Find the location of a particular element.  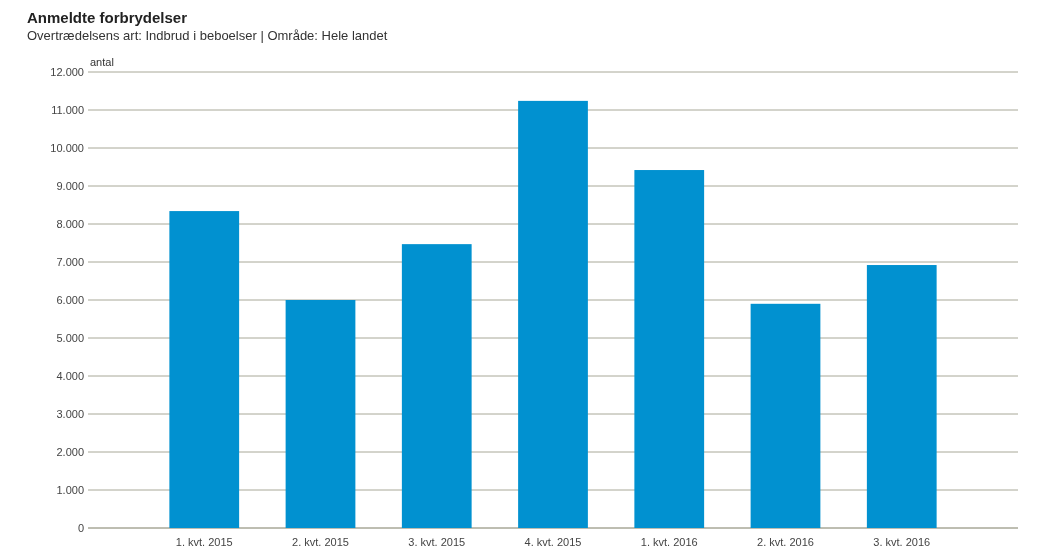

y-tick-label: 3.000 is located at coordinates (70, 413).